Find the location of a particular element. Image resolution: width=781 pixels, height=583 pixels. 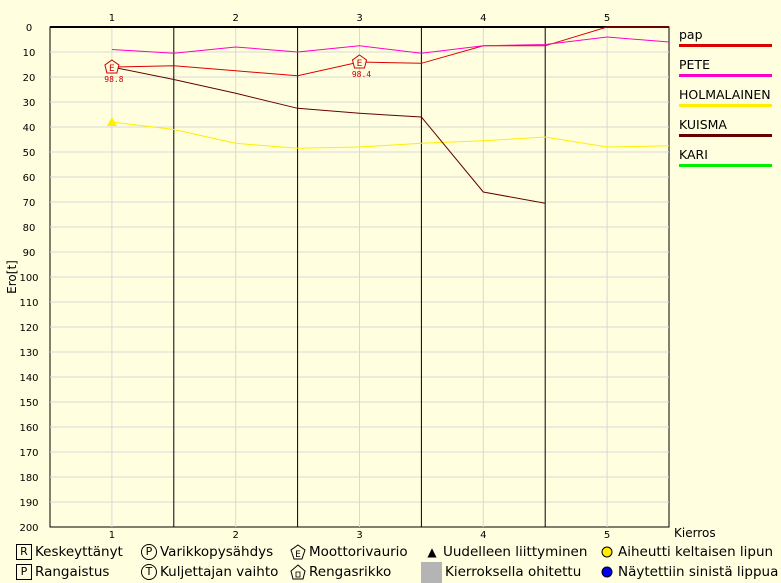

key-penalty: P Rangaistus is located at coordinates (62, 572).